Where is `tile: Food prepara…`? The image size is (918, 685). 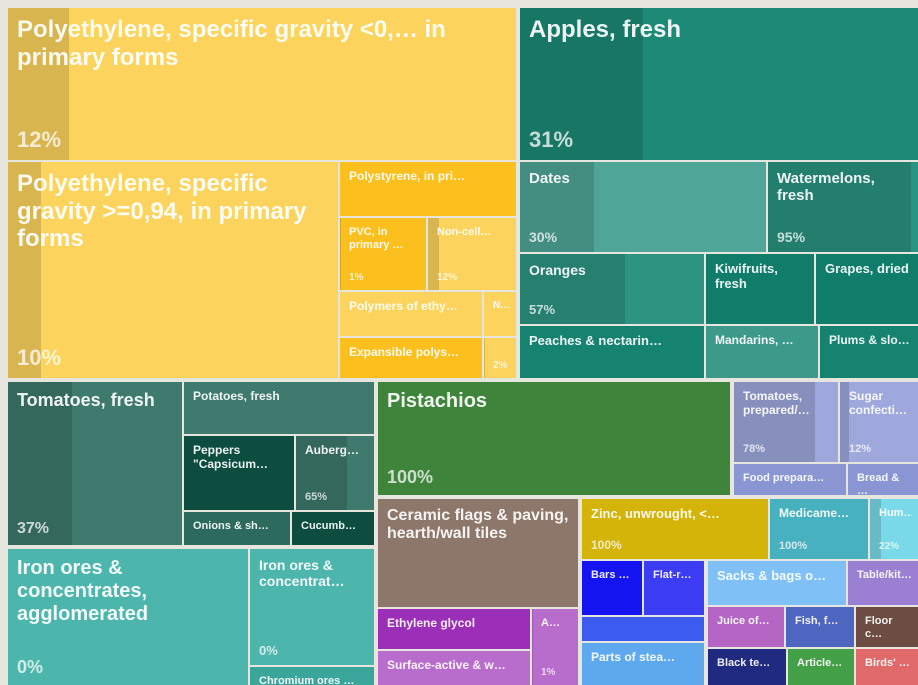 tile: Food prepara… is located at coordinates (790, 479).